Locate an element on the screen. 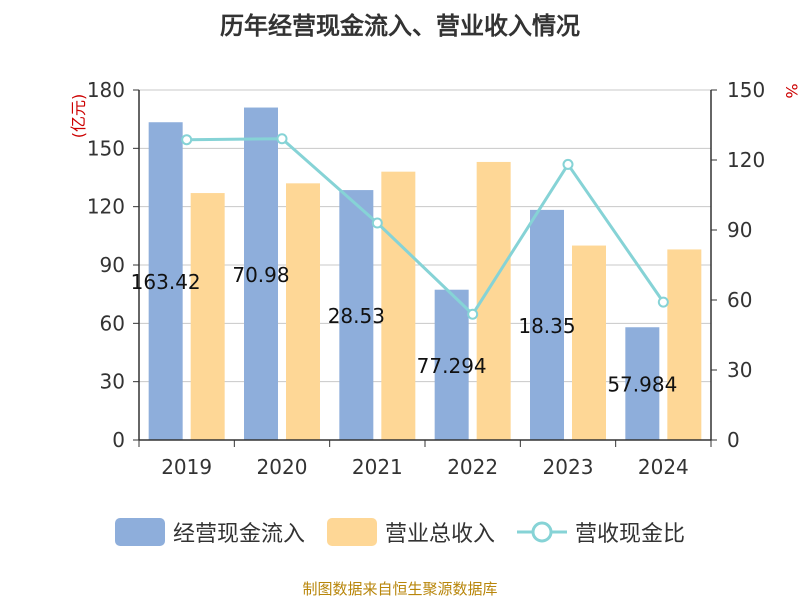 The height and width of the screenshot is (600, 800). legend-swatch-ratio is located at coordinates (542, 532).